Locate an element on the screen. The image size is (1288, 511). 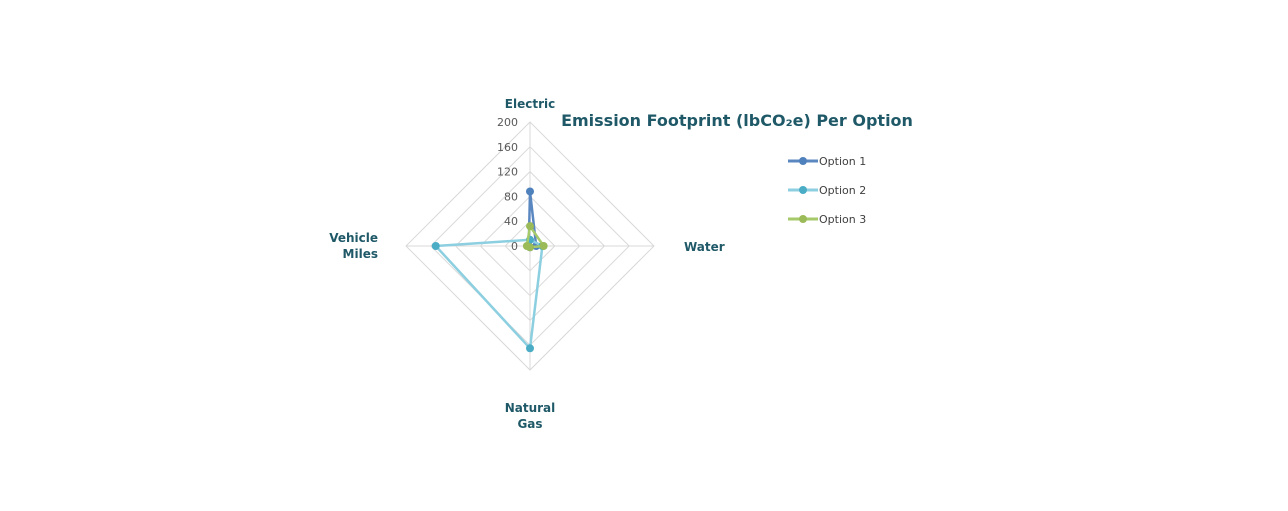
series-line is located at coordinates (489, 294).